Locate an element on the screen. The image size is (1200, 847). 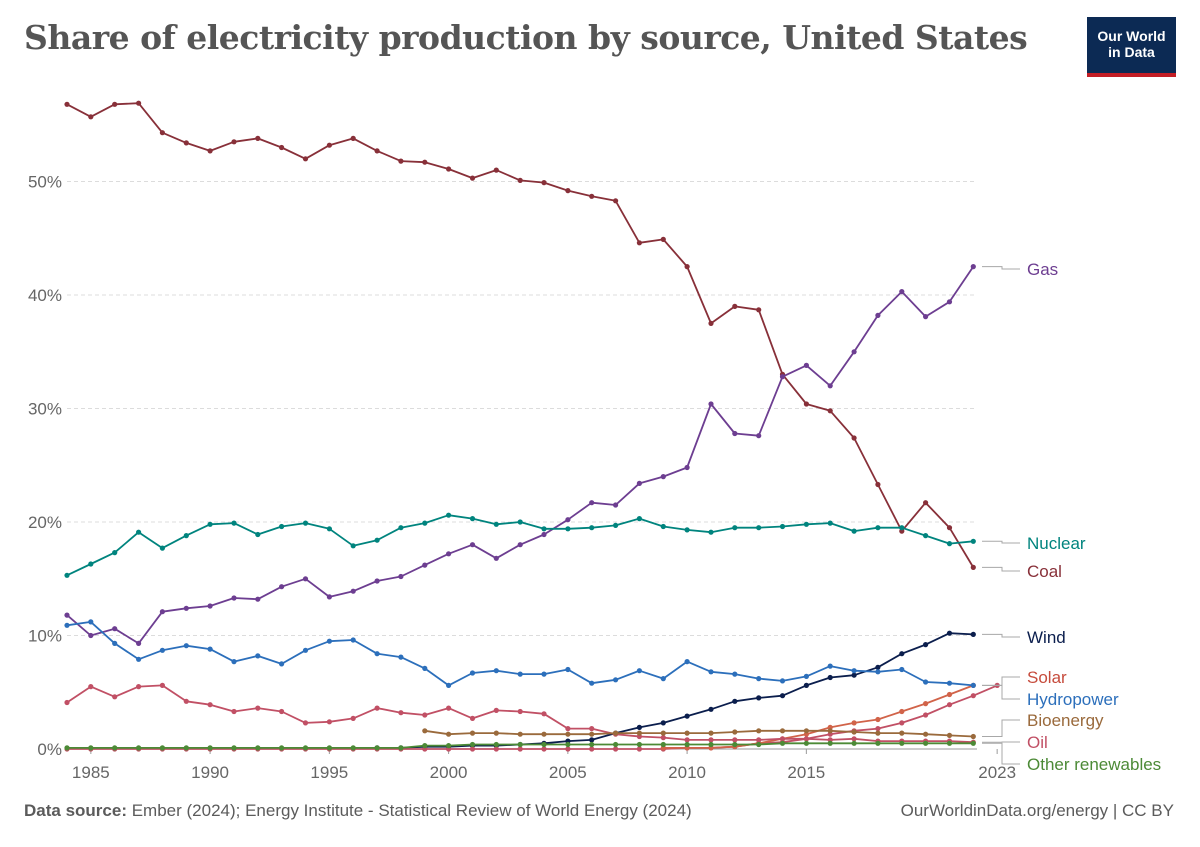
series-label-nuclear: Nuclear is located at coordinates (1056, 543).